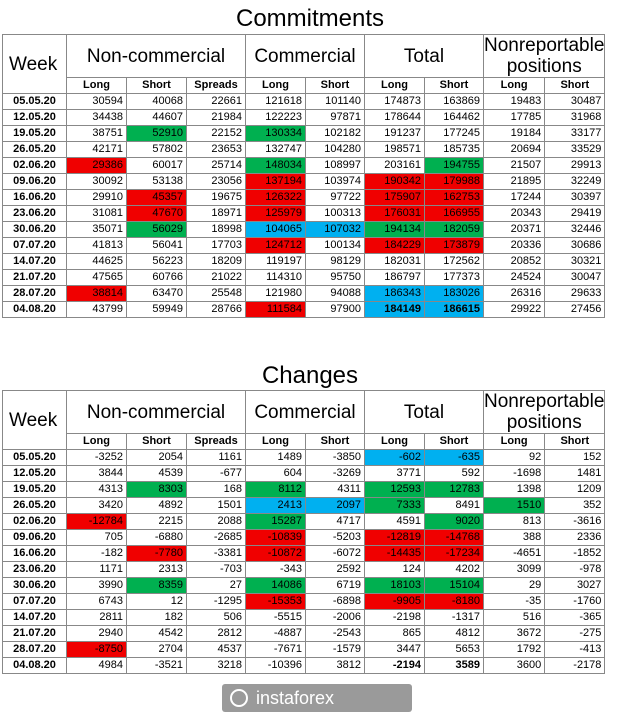 The image size is (620, 716). I want to click on value-cell: -4887, so click(275, 633).